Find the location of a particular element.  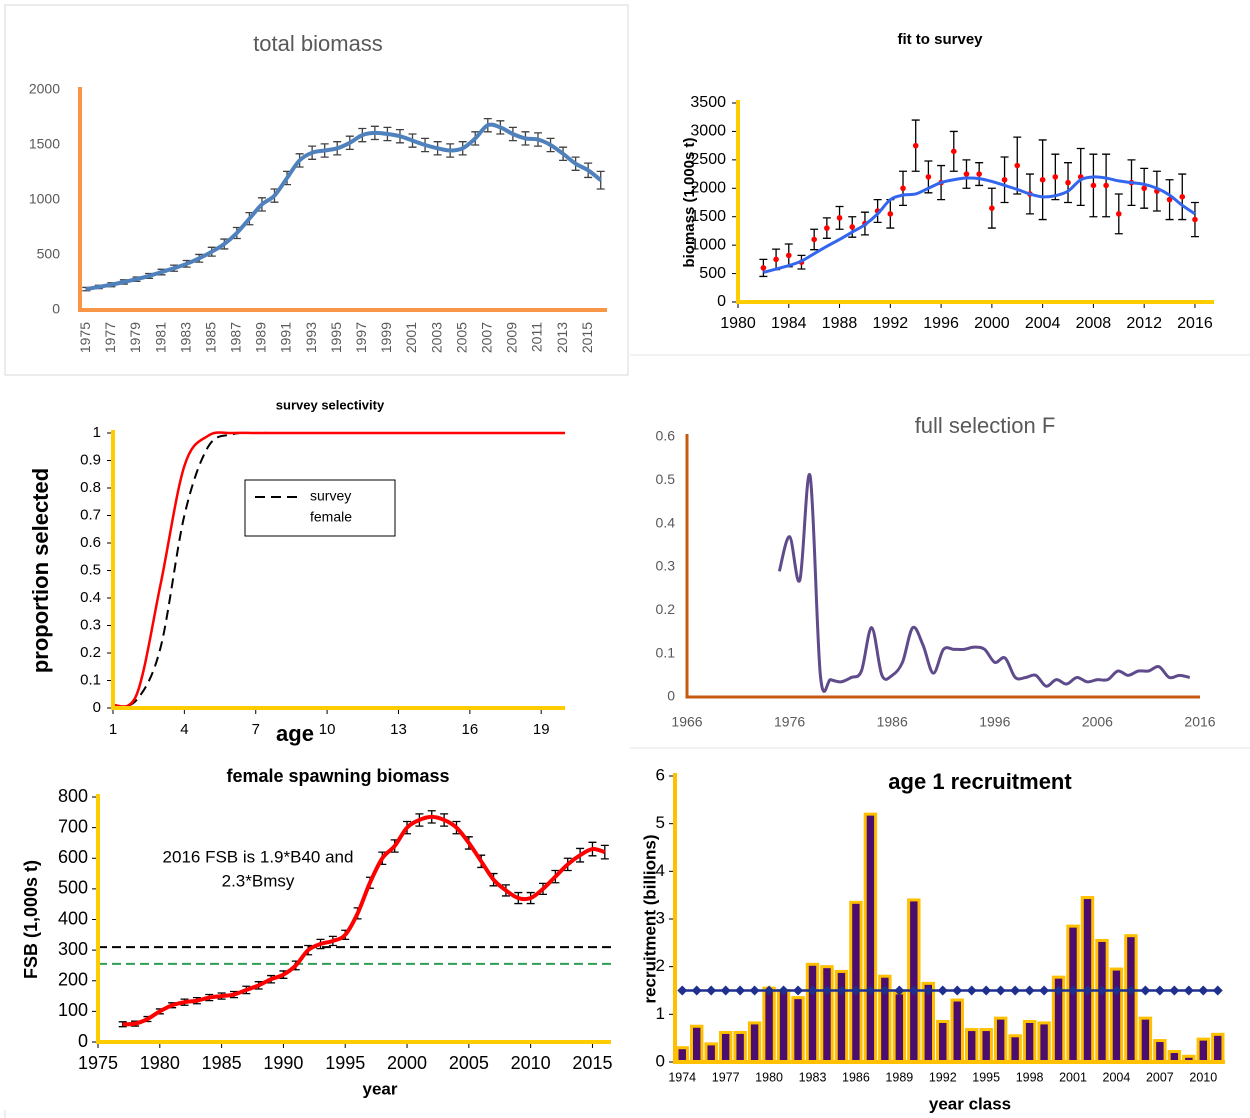

x-tick-label: 2004 is located at coordinates (1117, 1077).